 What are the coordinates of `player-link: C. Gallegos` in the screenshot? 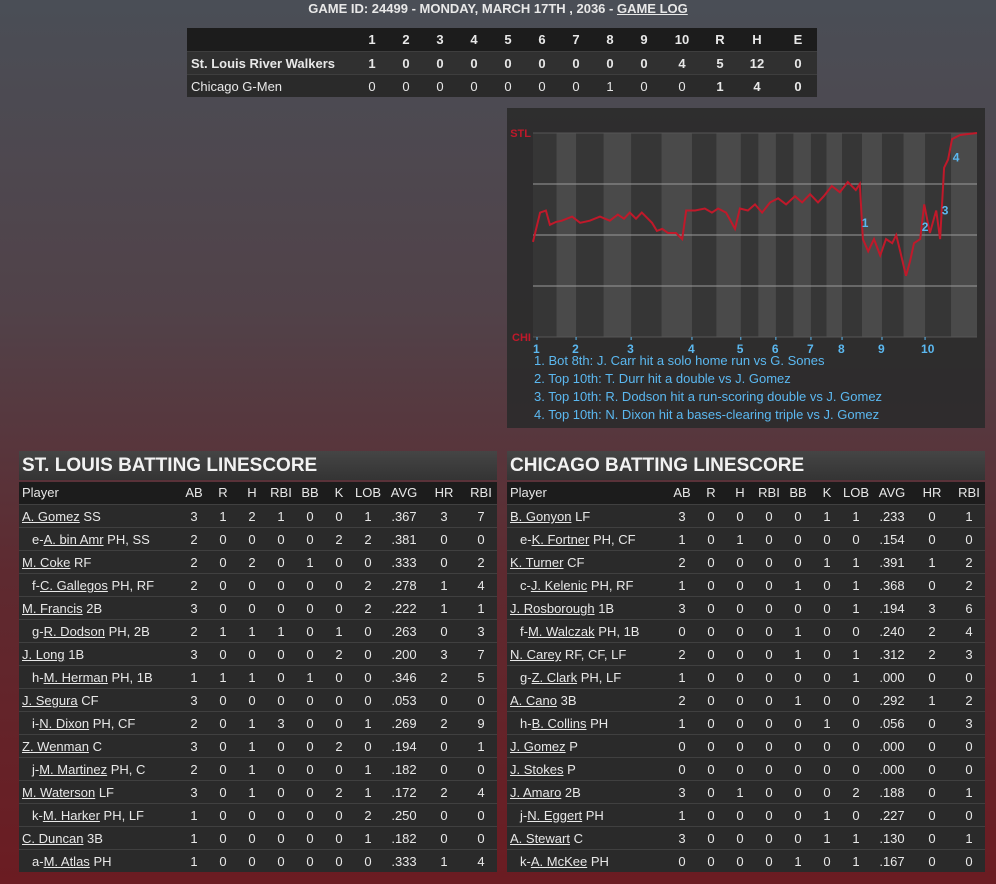 It's located at (73, 585).